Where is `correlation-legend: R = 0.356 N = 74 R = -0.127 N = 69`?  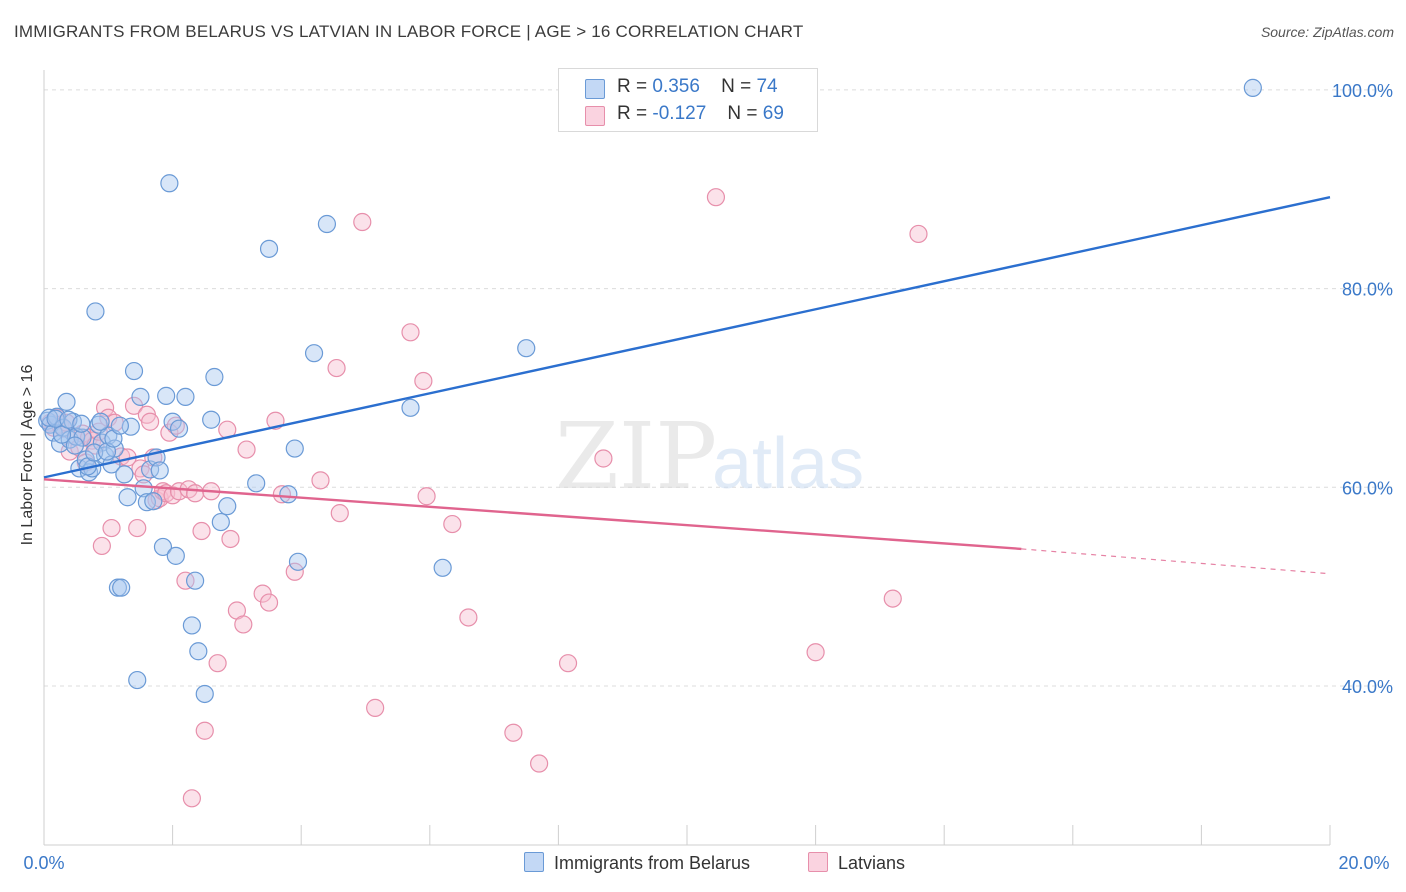 correlation-legend: R = 0.356 N = 74 R = -0.127 N = 69 is located at coordinates (688, 100).